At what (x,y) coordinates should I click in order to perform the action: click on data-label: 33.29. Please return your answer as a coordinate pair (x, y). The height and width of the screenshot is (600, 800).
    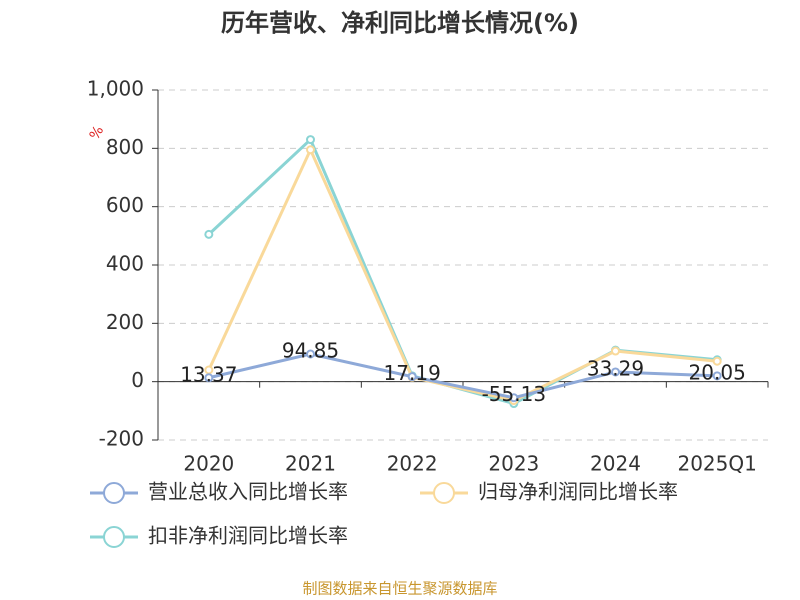
    Looking at the image, I should click on (615, 368).